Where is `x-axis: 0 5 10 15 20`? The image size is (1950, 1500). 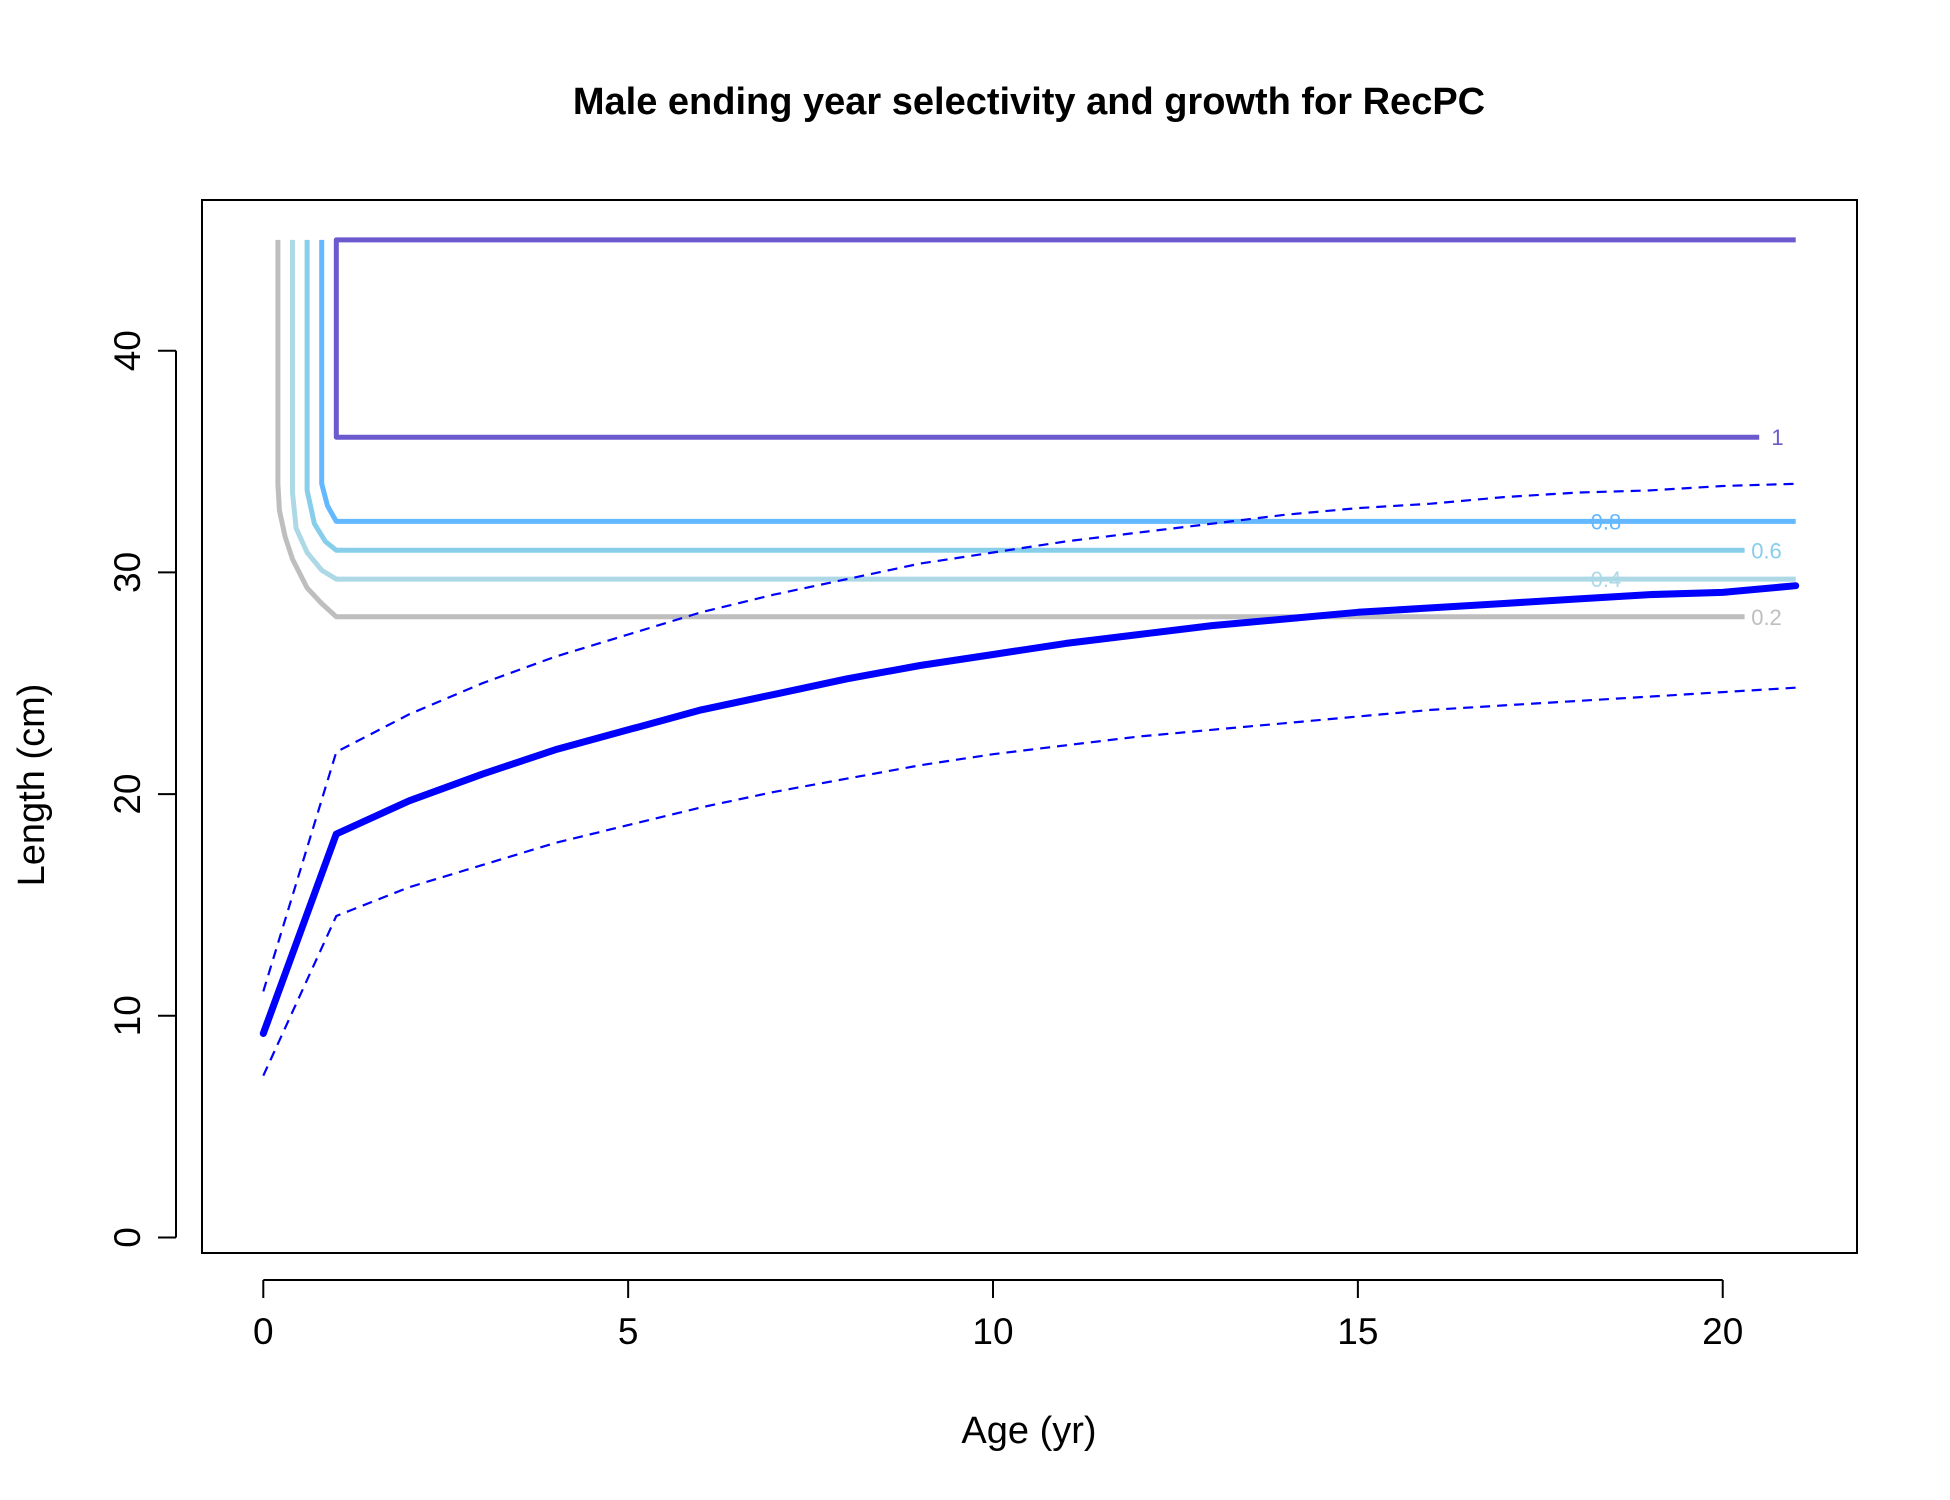 x-axis: 0 5 10 15 20 is located at coordinates (998, 1315).